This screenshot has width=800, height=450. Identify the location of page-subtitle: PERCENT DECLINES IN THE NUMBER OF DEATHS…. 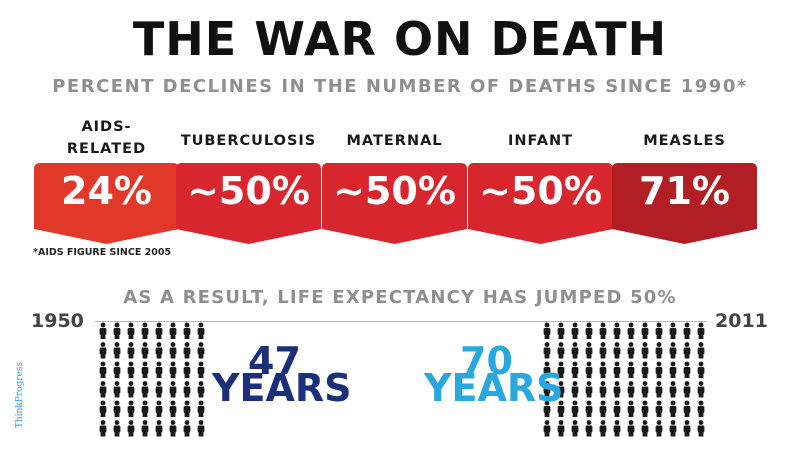
(400, 86).